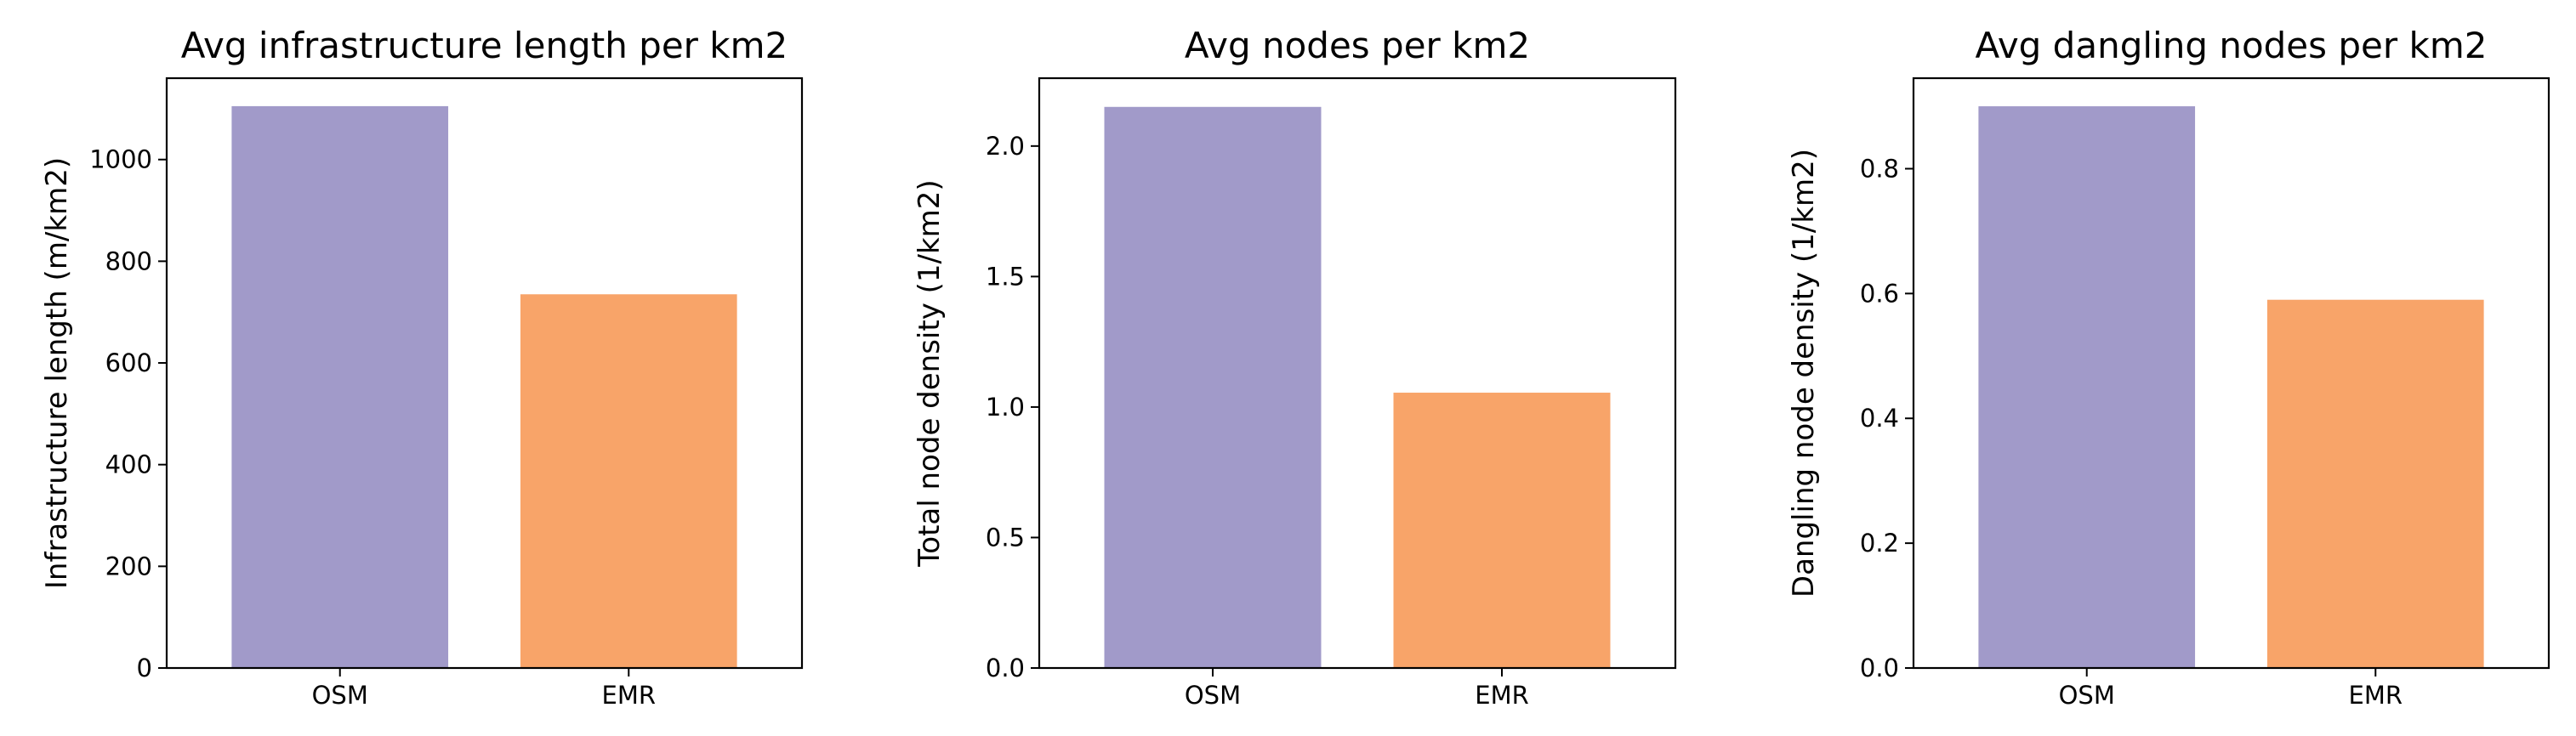 The image size is (2576, 736). Describe the element at coordinates (128, 260) in the screenshot. I see `y-tick-label: 800` at that location.